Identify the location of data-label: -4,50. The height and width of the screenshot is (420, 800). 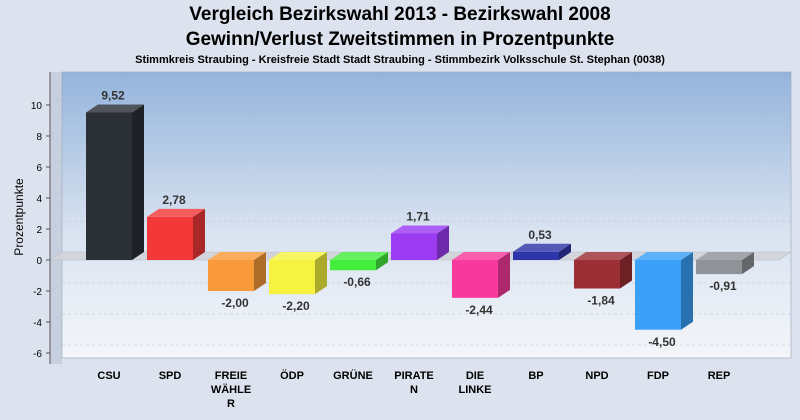
(662, 342).